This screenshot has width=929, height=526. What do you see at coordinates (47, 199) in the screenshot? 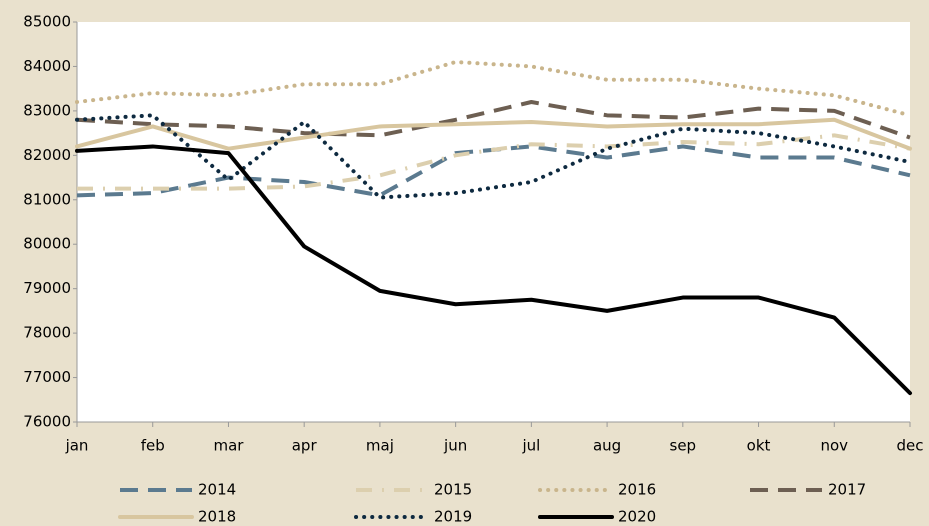
I see `y-tick-label: 81000` at bounding box center [47, 199].